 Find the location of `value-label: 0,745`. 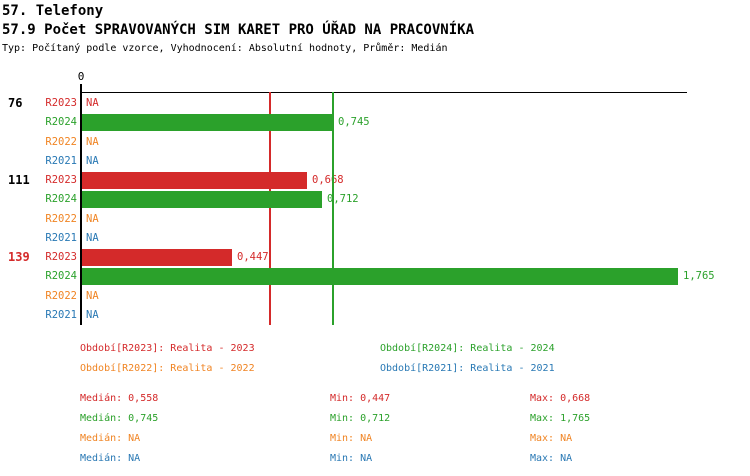

value-label: 0,745 is located at coordinates (354, 122).